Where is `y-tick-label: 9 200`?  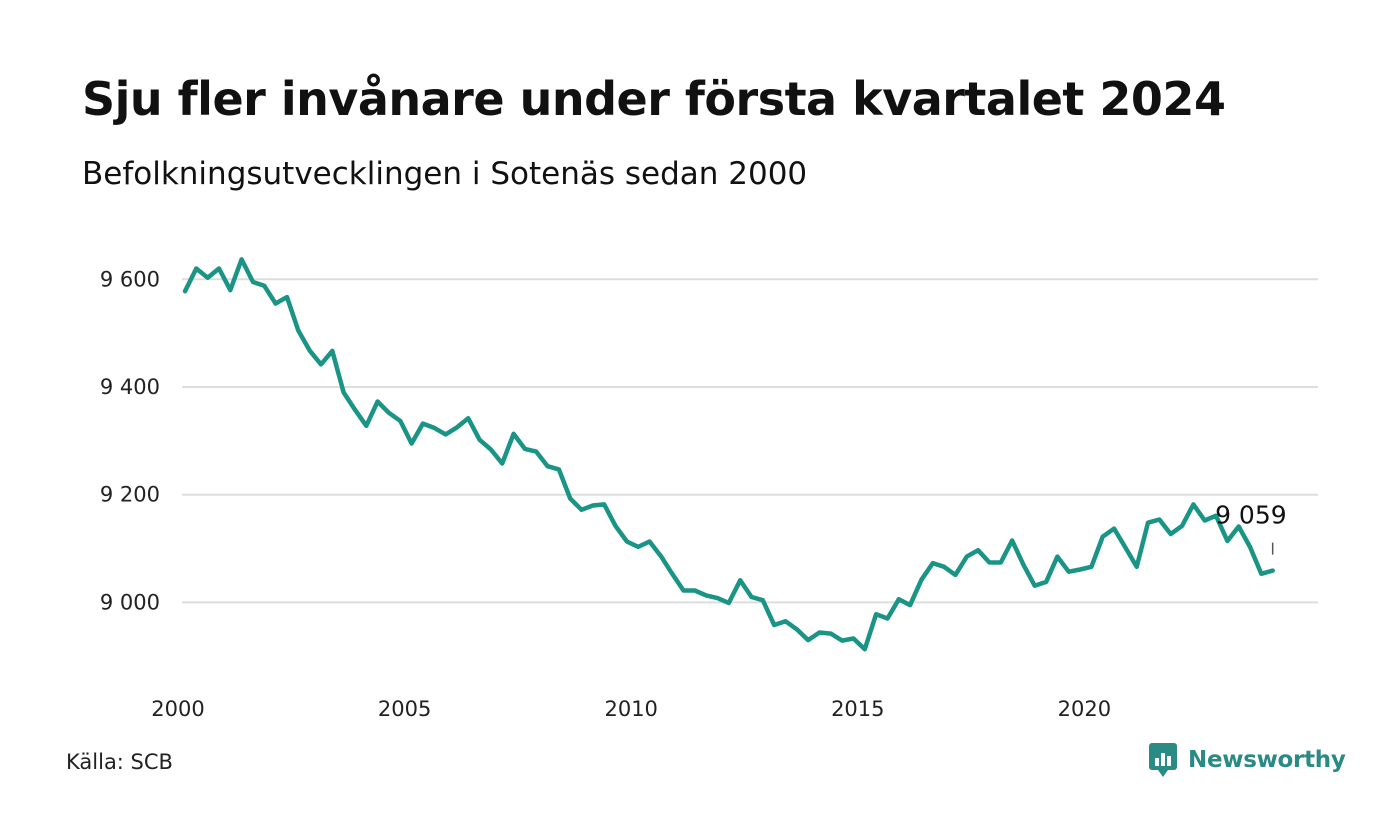
y-tick-label: 9 200 is located at coordinates (130, 495).